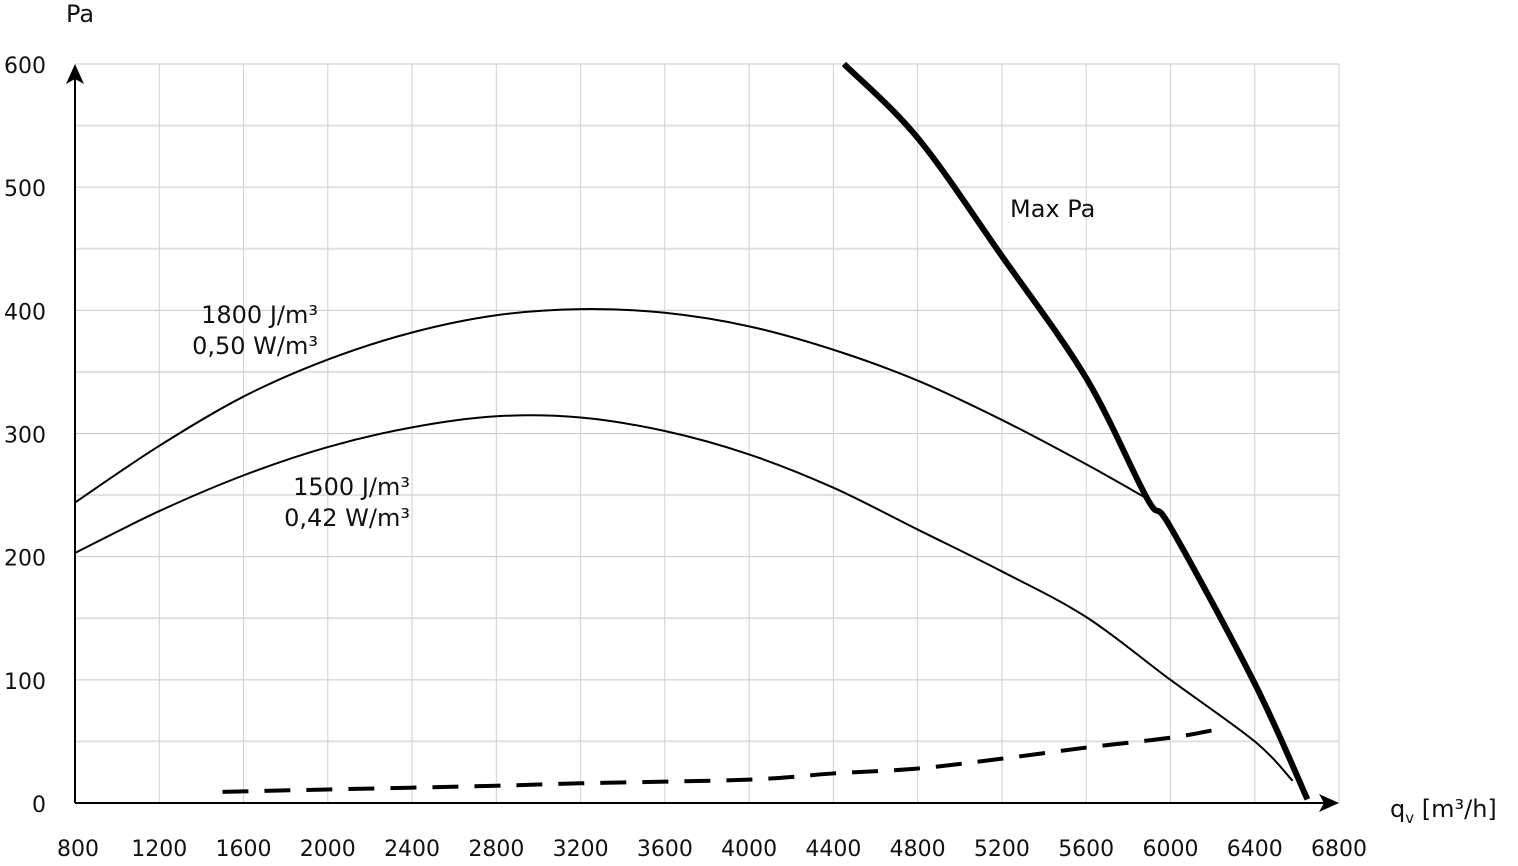 The width and height of the screenshot is (1518, 866). What do you see at coordinates (25, 559) in the screenshot?
I see `y-tick-label: 200` at bounding box center [25, 559].